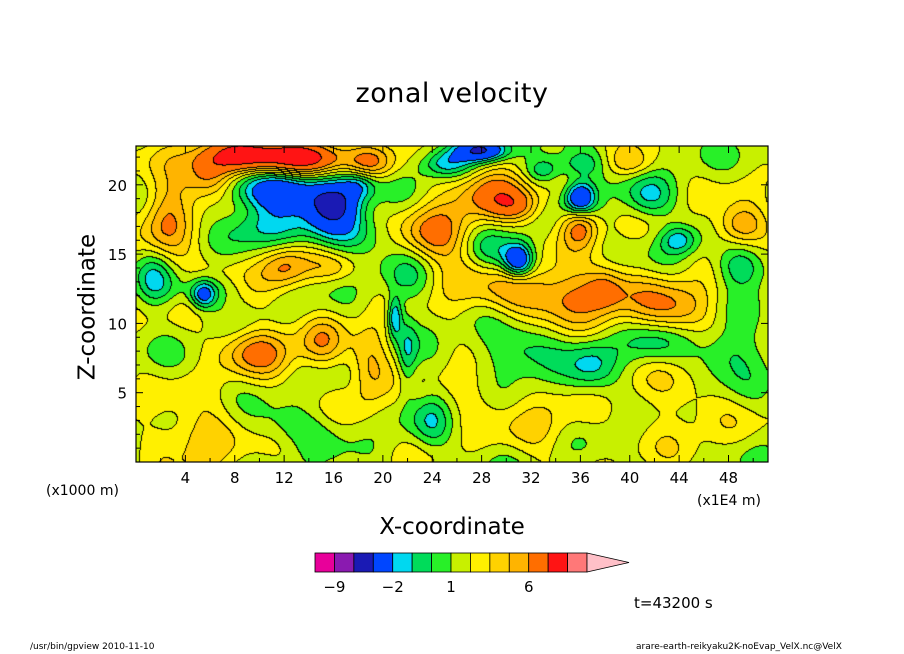 The height and width of the screenshot is (654, 904). What do you see at coordinates (284, 478) in the screenshot?
I see `x-tick-label: 12` at bounding box center [284, 478].